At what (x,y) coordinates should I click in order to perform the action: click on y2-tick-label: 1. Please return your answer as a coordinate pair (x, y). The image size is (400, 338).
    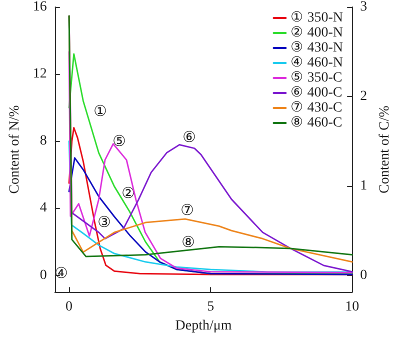
    Looking at the image, I should click on (364, 186).